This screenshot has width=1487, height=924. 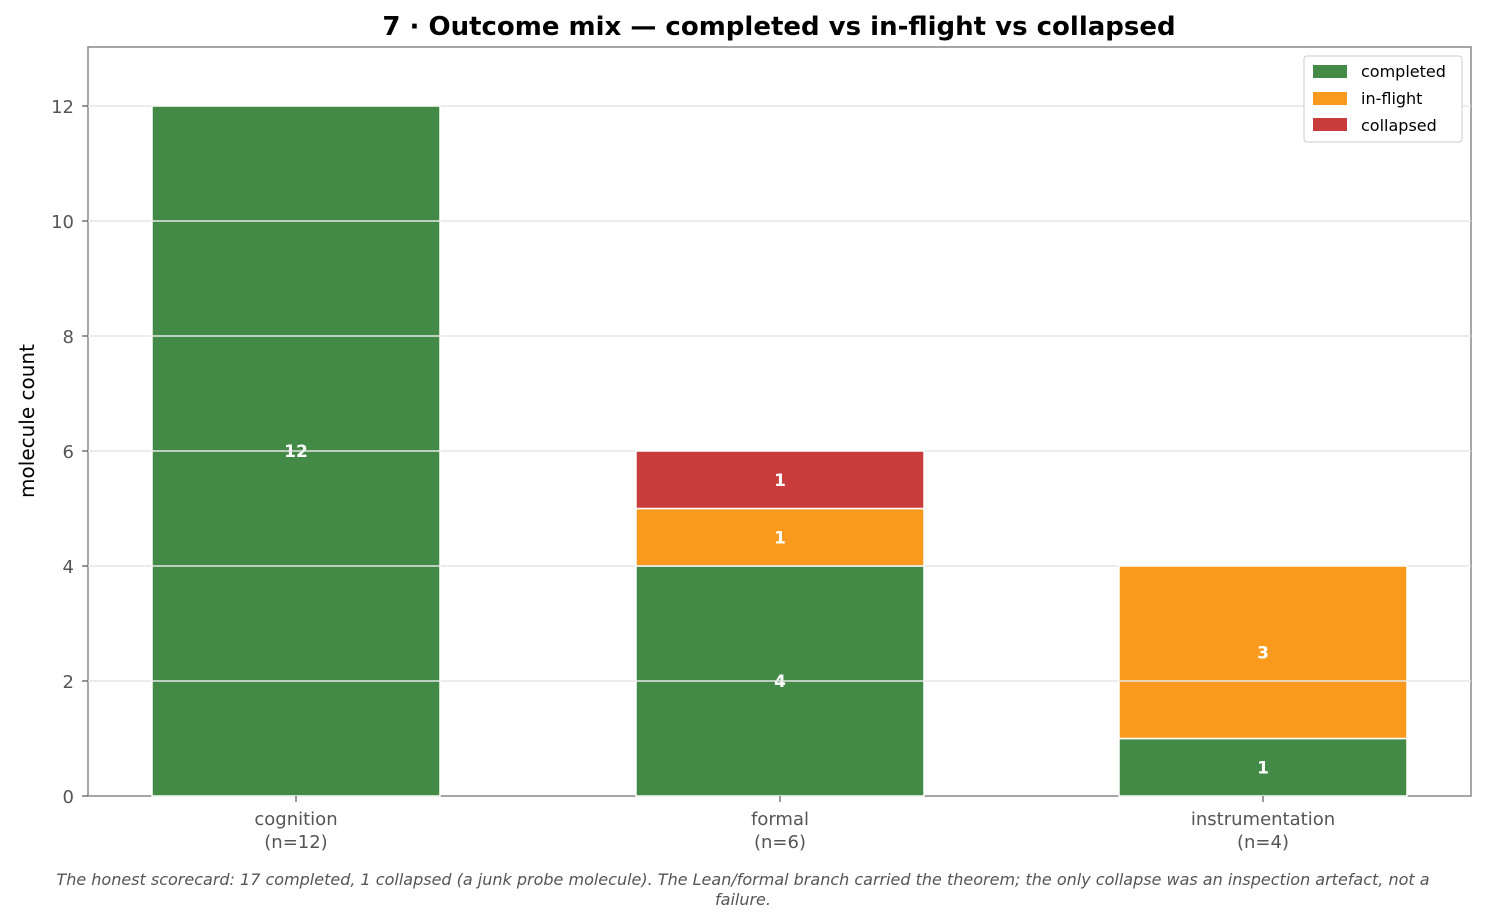 What do you see at coordinates (1263, 842) in the screenshot?
I see `x-tick-count-label: (n=4)` at bounding box center [1263, 842].